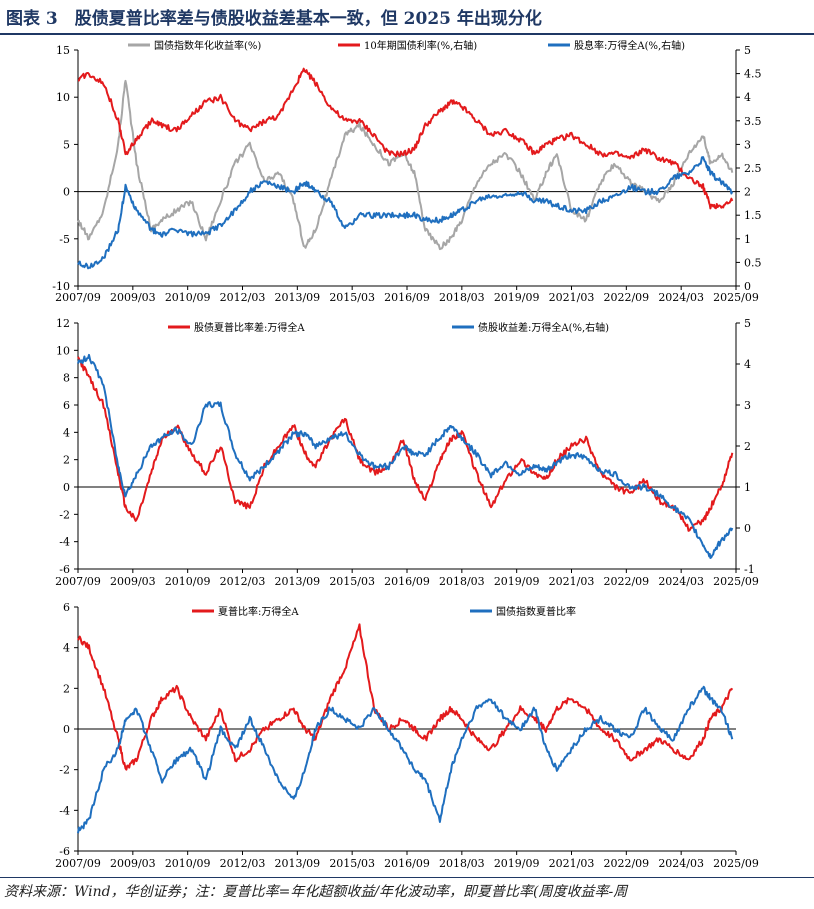 Image resolution: width=814 pixels, height=909 pixels. Describe the element at coordinates (207, 45) in the screenshot. I see `legend-label: 国债指数年化收益率(%)` at that location.